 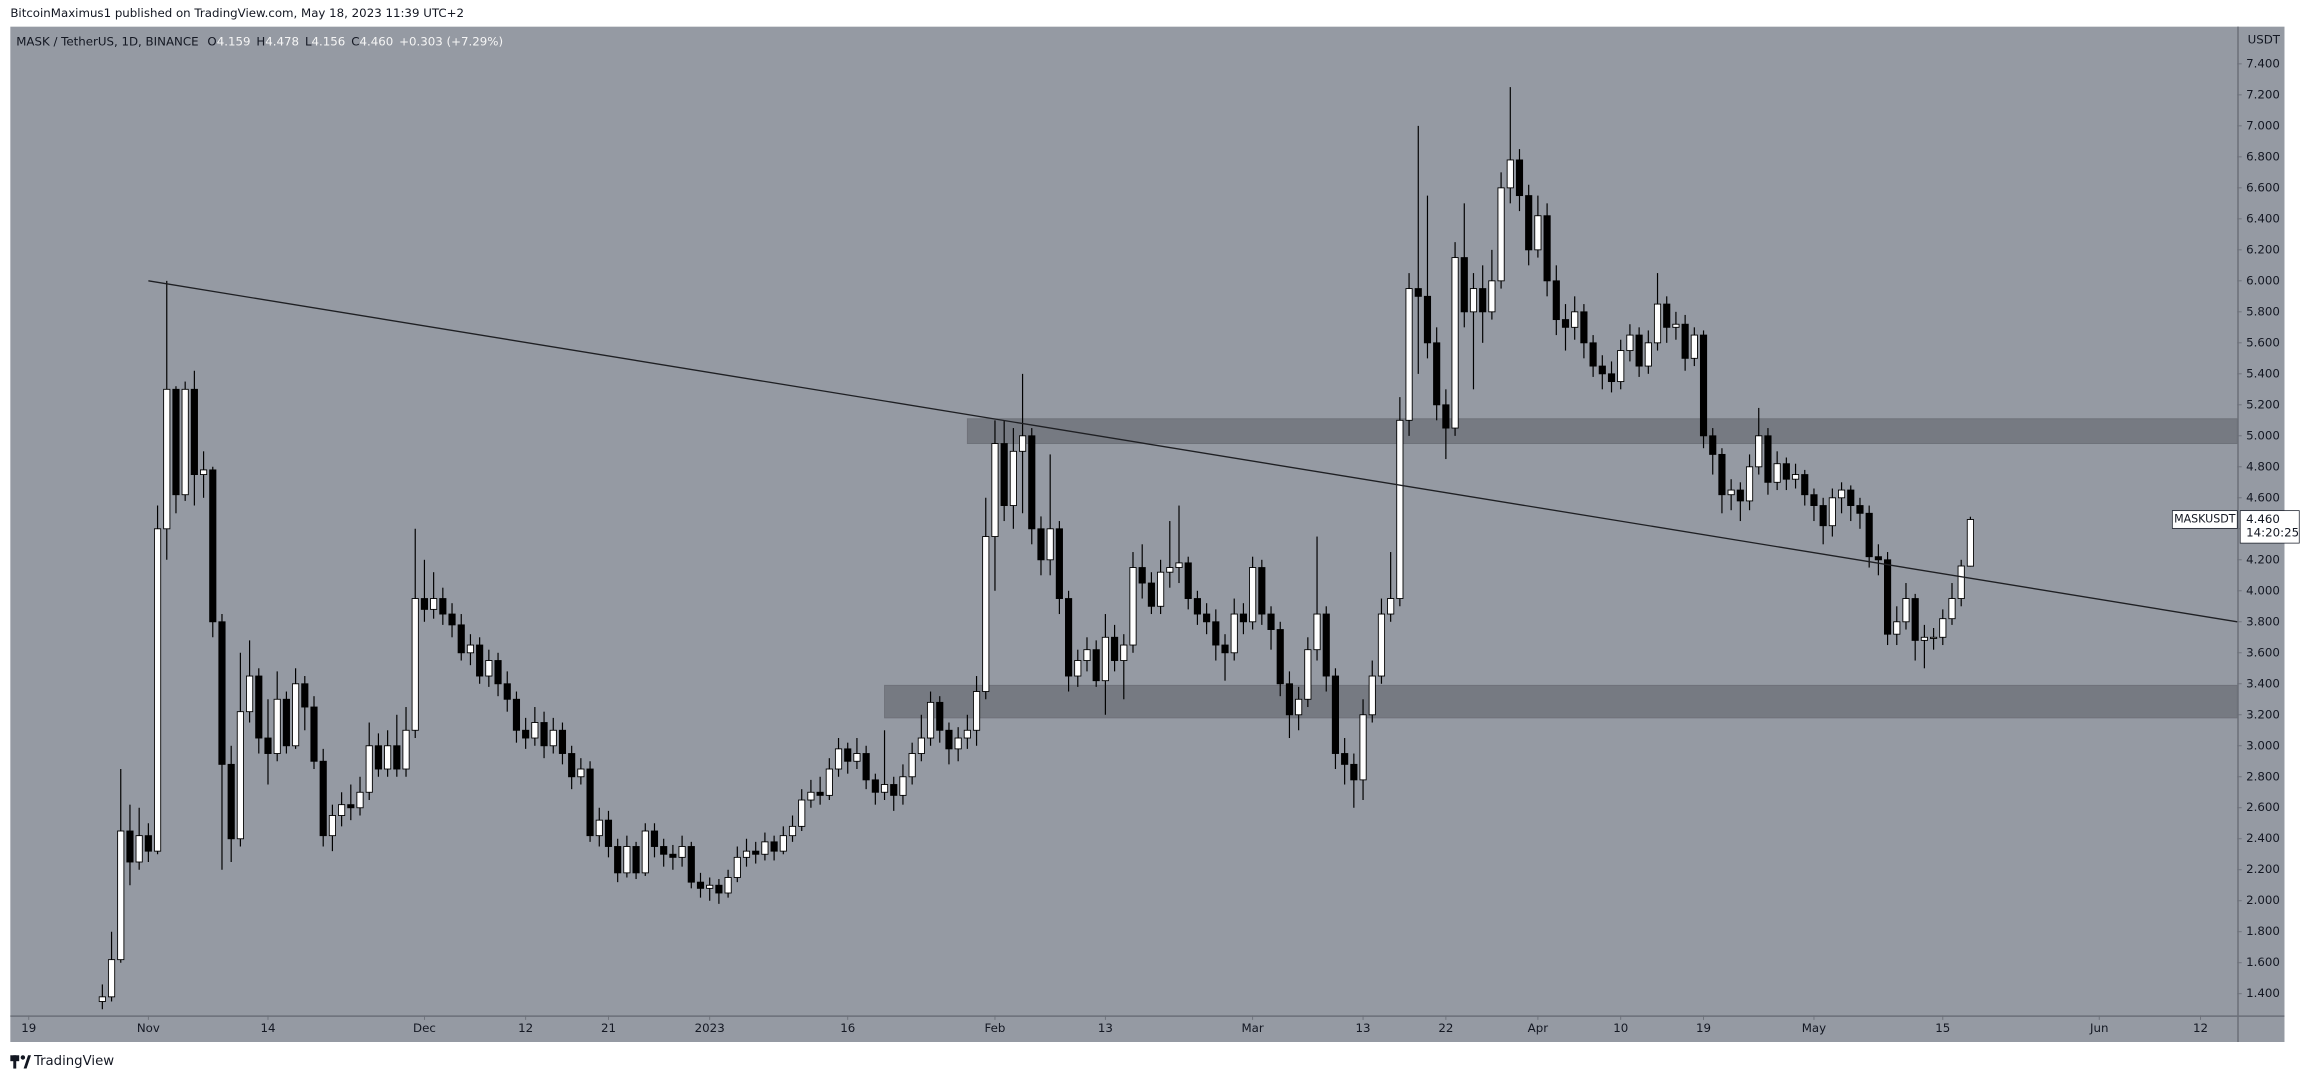 What do you see at coordinates (2269, 527) in the screenshot?
I see `price-tag-box` at bounding box center [2269, 527].